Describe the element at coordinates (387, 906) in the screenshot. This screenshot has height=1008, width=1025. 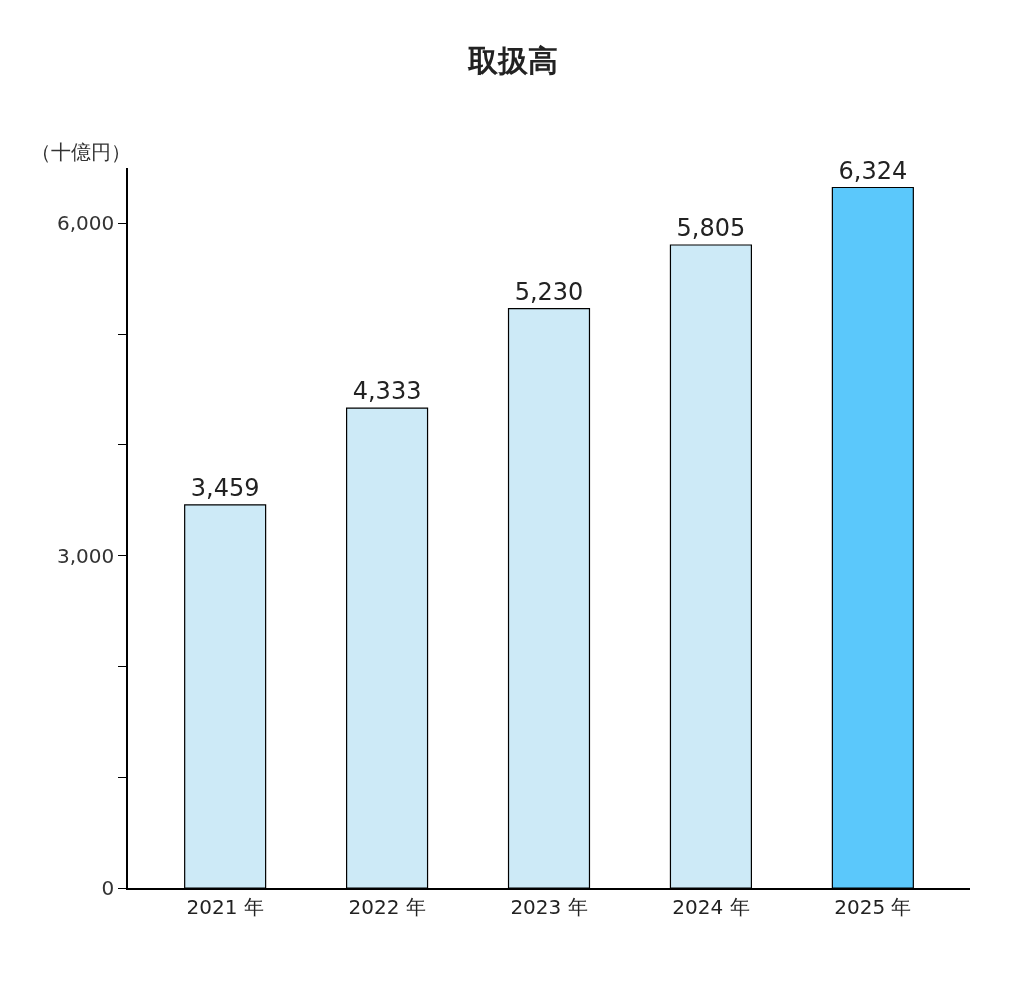
I see `x-tick-label: 2022 年` at that location.